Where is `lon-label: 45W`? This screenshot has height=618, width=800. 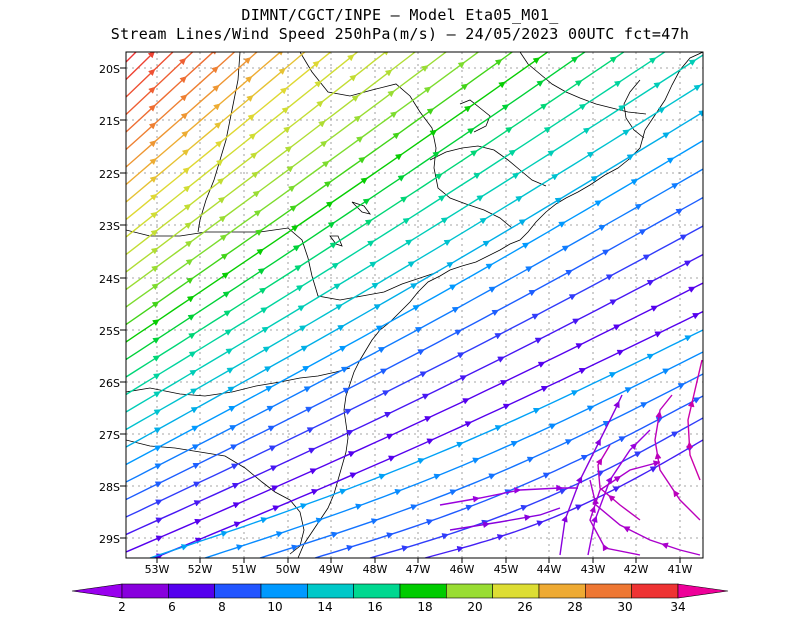 lon-label: 45W is located at coordinates (506, 569).